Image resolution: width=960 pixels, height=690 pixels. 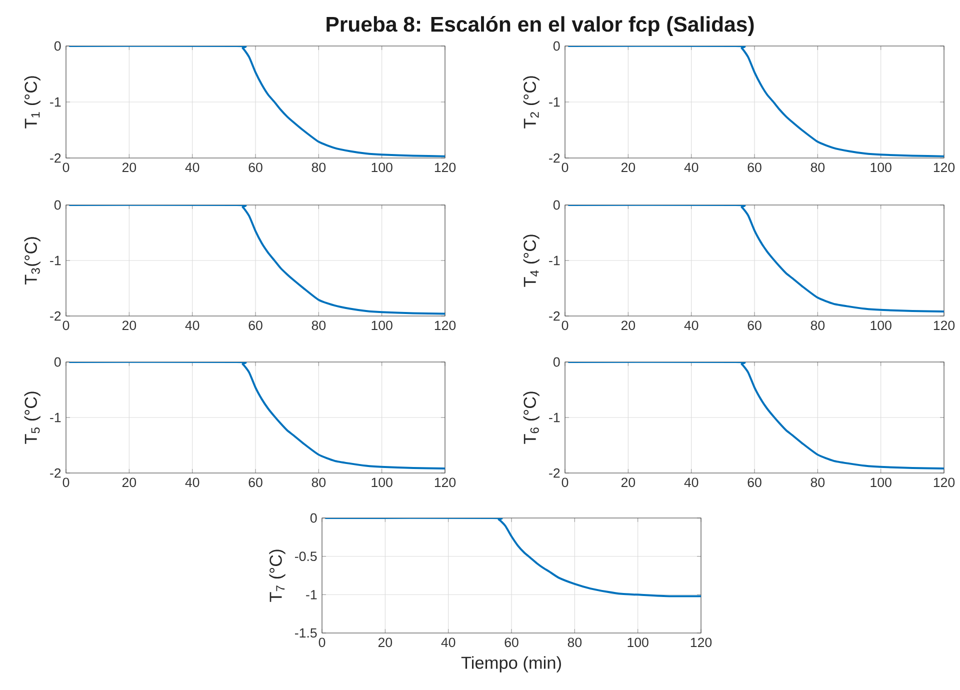 What do you see at coordinates (306, 557) in the screenshot?
I see `y-tick-label: -0.5` at bounding box center [306, 557].